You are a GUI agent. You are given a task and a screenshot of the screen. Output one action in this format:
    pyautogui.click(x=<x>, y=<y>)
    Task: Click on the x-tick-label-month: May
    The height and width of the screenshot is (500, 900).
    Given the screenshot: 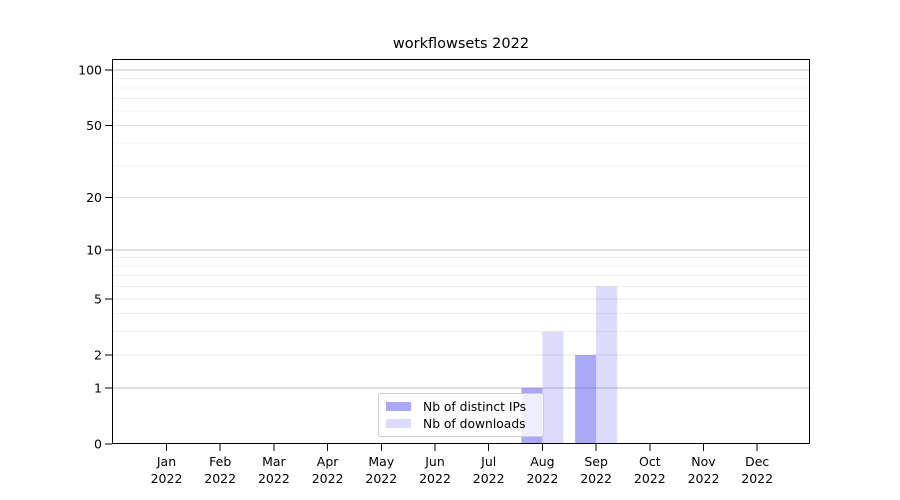 What is the action you would take?
    pyautogui.click(x=381, y=461)
    